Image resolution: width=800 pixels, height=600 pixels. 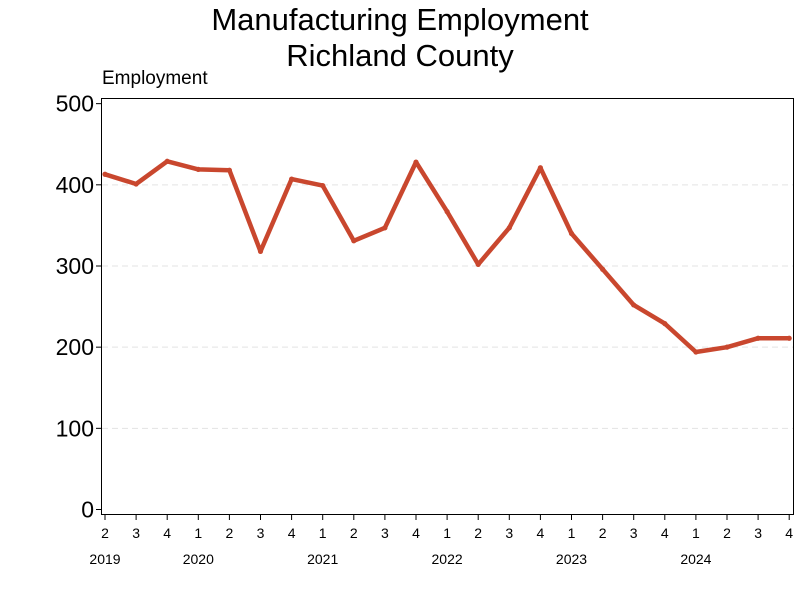 What do you see at coordinates (155, 78) in the screenshot?
I see `y-axis-label: Employment` at bounding box center [155, 78].